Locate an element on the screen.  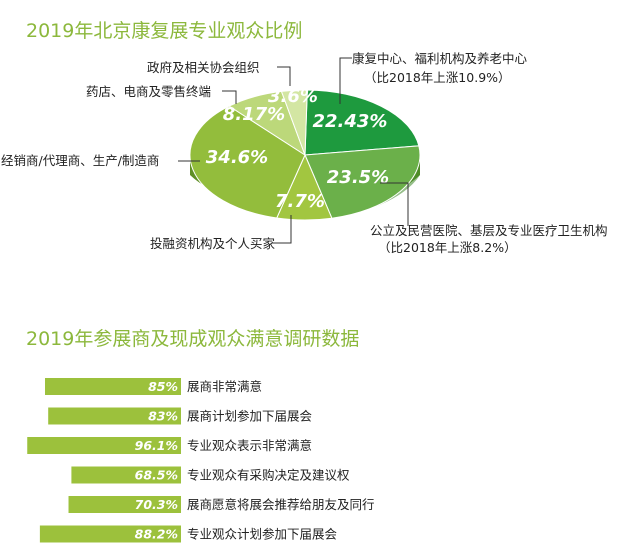
pie-value-rehab: 22.43% is located at coordinates (350, 121).